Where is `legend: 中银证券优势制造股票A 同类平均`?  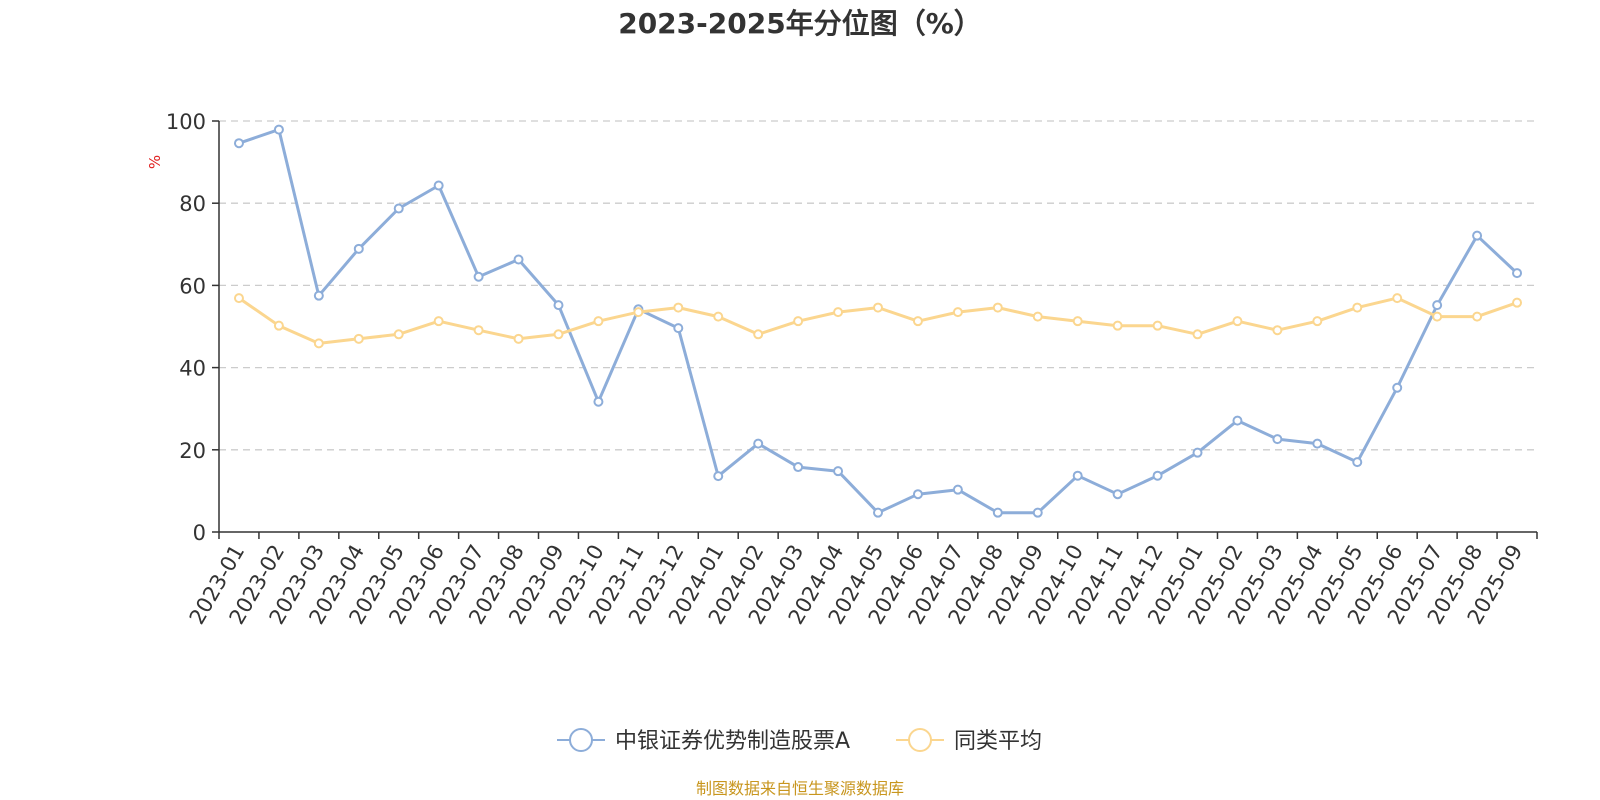 legend: 中银证券优势制造股票A 同类平均 is located at coordinates (799, 741).